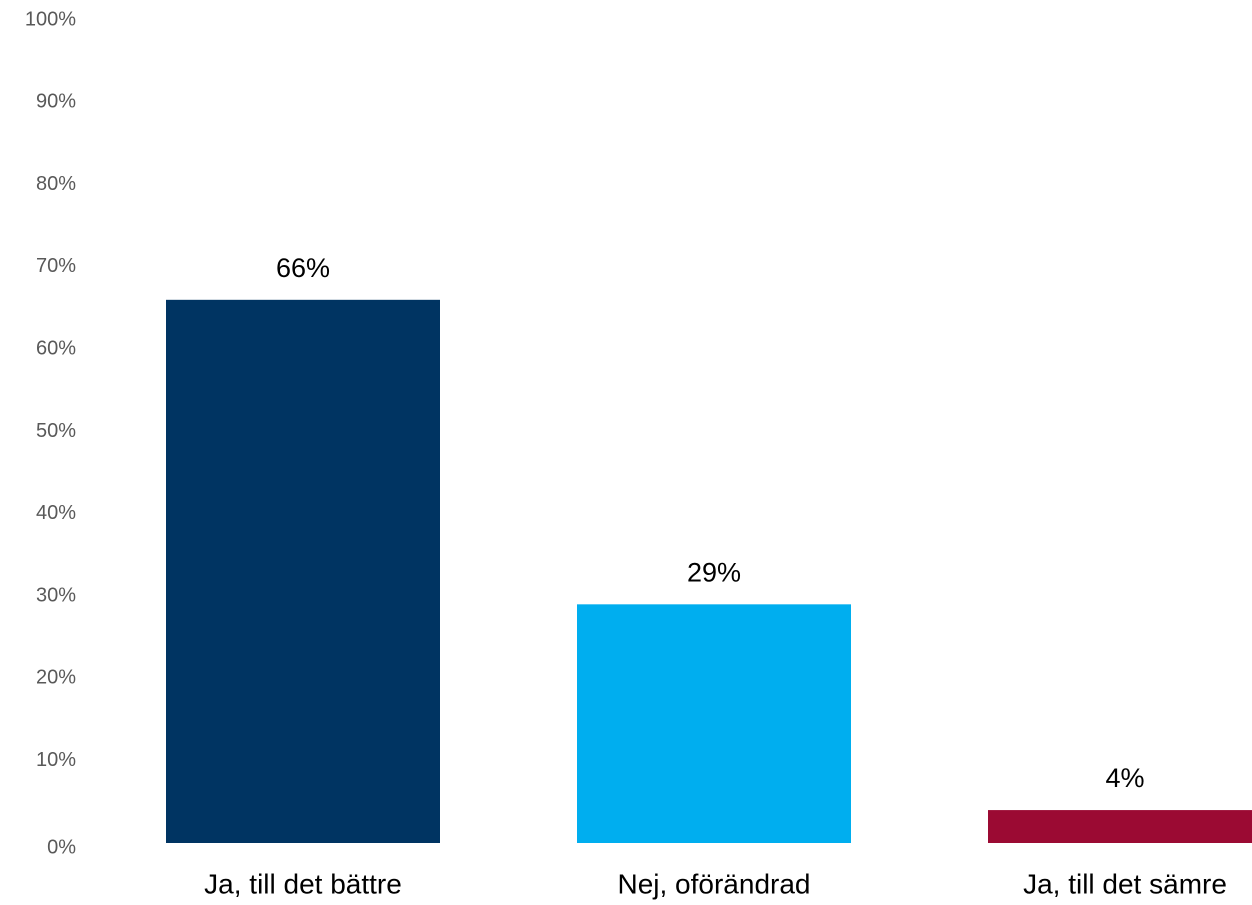  Describe the element at coordinates (714, 572) in the screenshot. I see `value-label: 29%` at that location.